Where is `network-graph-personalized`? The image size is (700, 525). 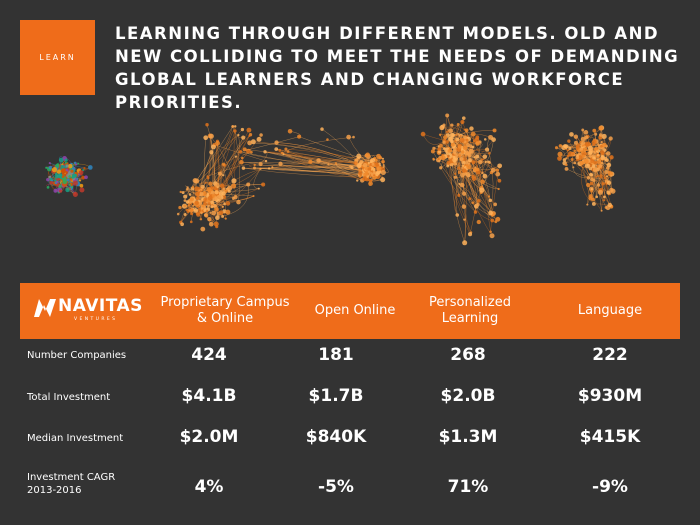 network-graph-personalized is located at coordinates (461, 179).